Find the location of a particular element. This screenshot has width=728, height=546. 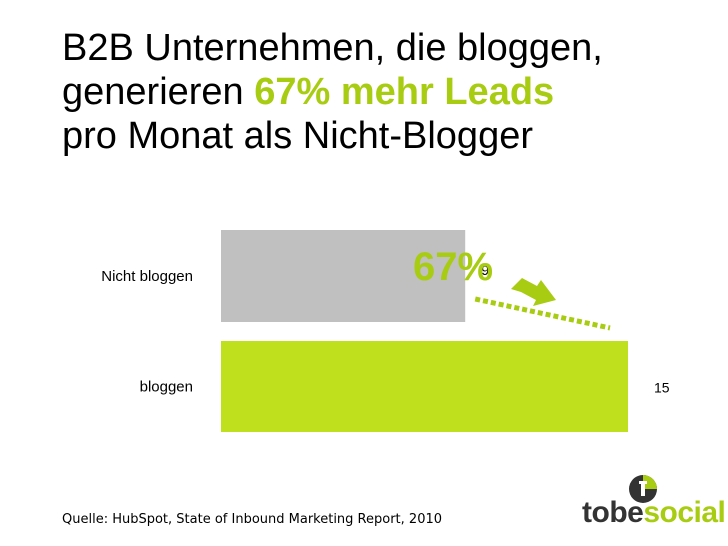

data-label: 9 is located at coordinates (485, 270).